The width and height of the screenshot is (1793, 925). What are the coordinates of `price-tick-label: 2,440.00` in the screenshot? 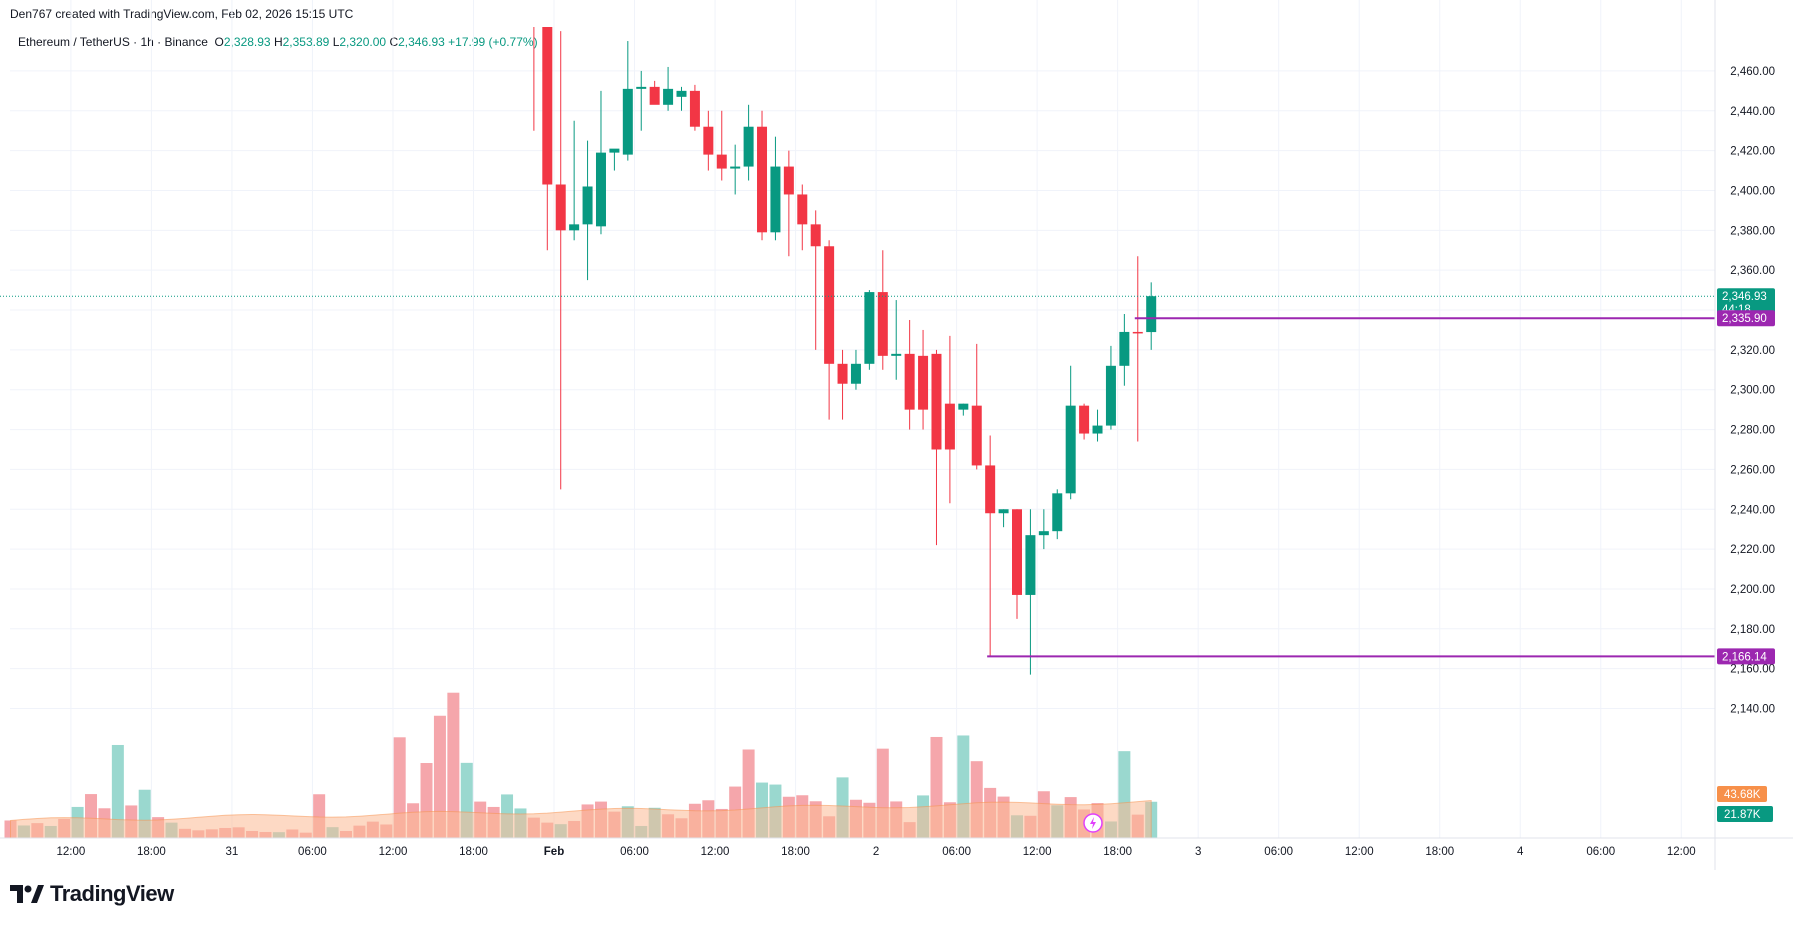 It's located at (1752, 112).